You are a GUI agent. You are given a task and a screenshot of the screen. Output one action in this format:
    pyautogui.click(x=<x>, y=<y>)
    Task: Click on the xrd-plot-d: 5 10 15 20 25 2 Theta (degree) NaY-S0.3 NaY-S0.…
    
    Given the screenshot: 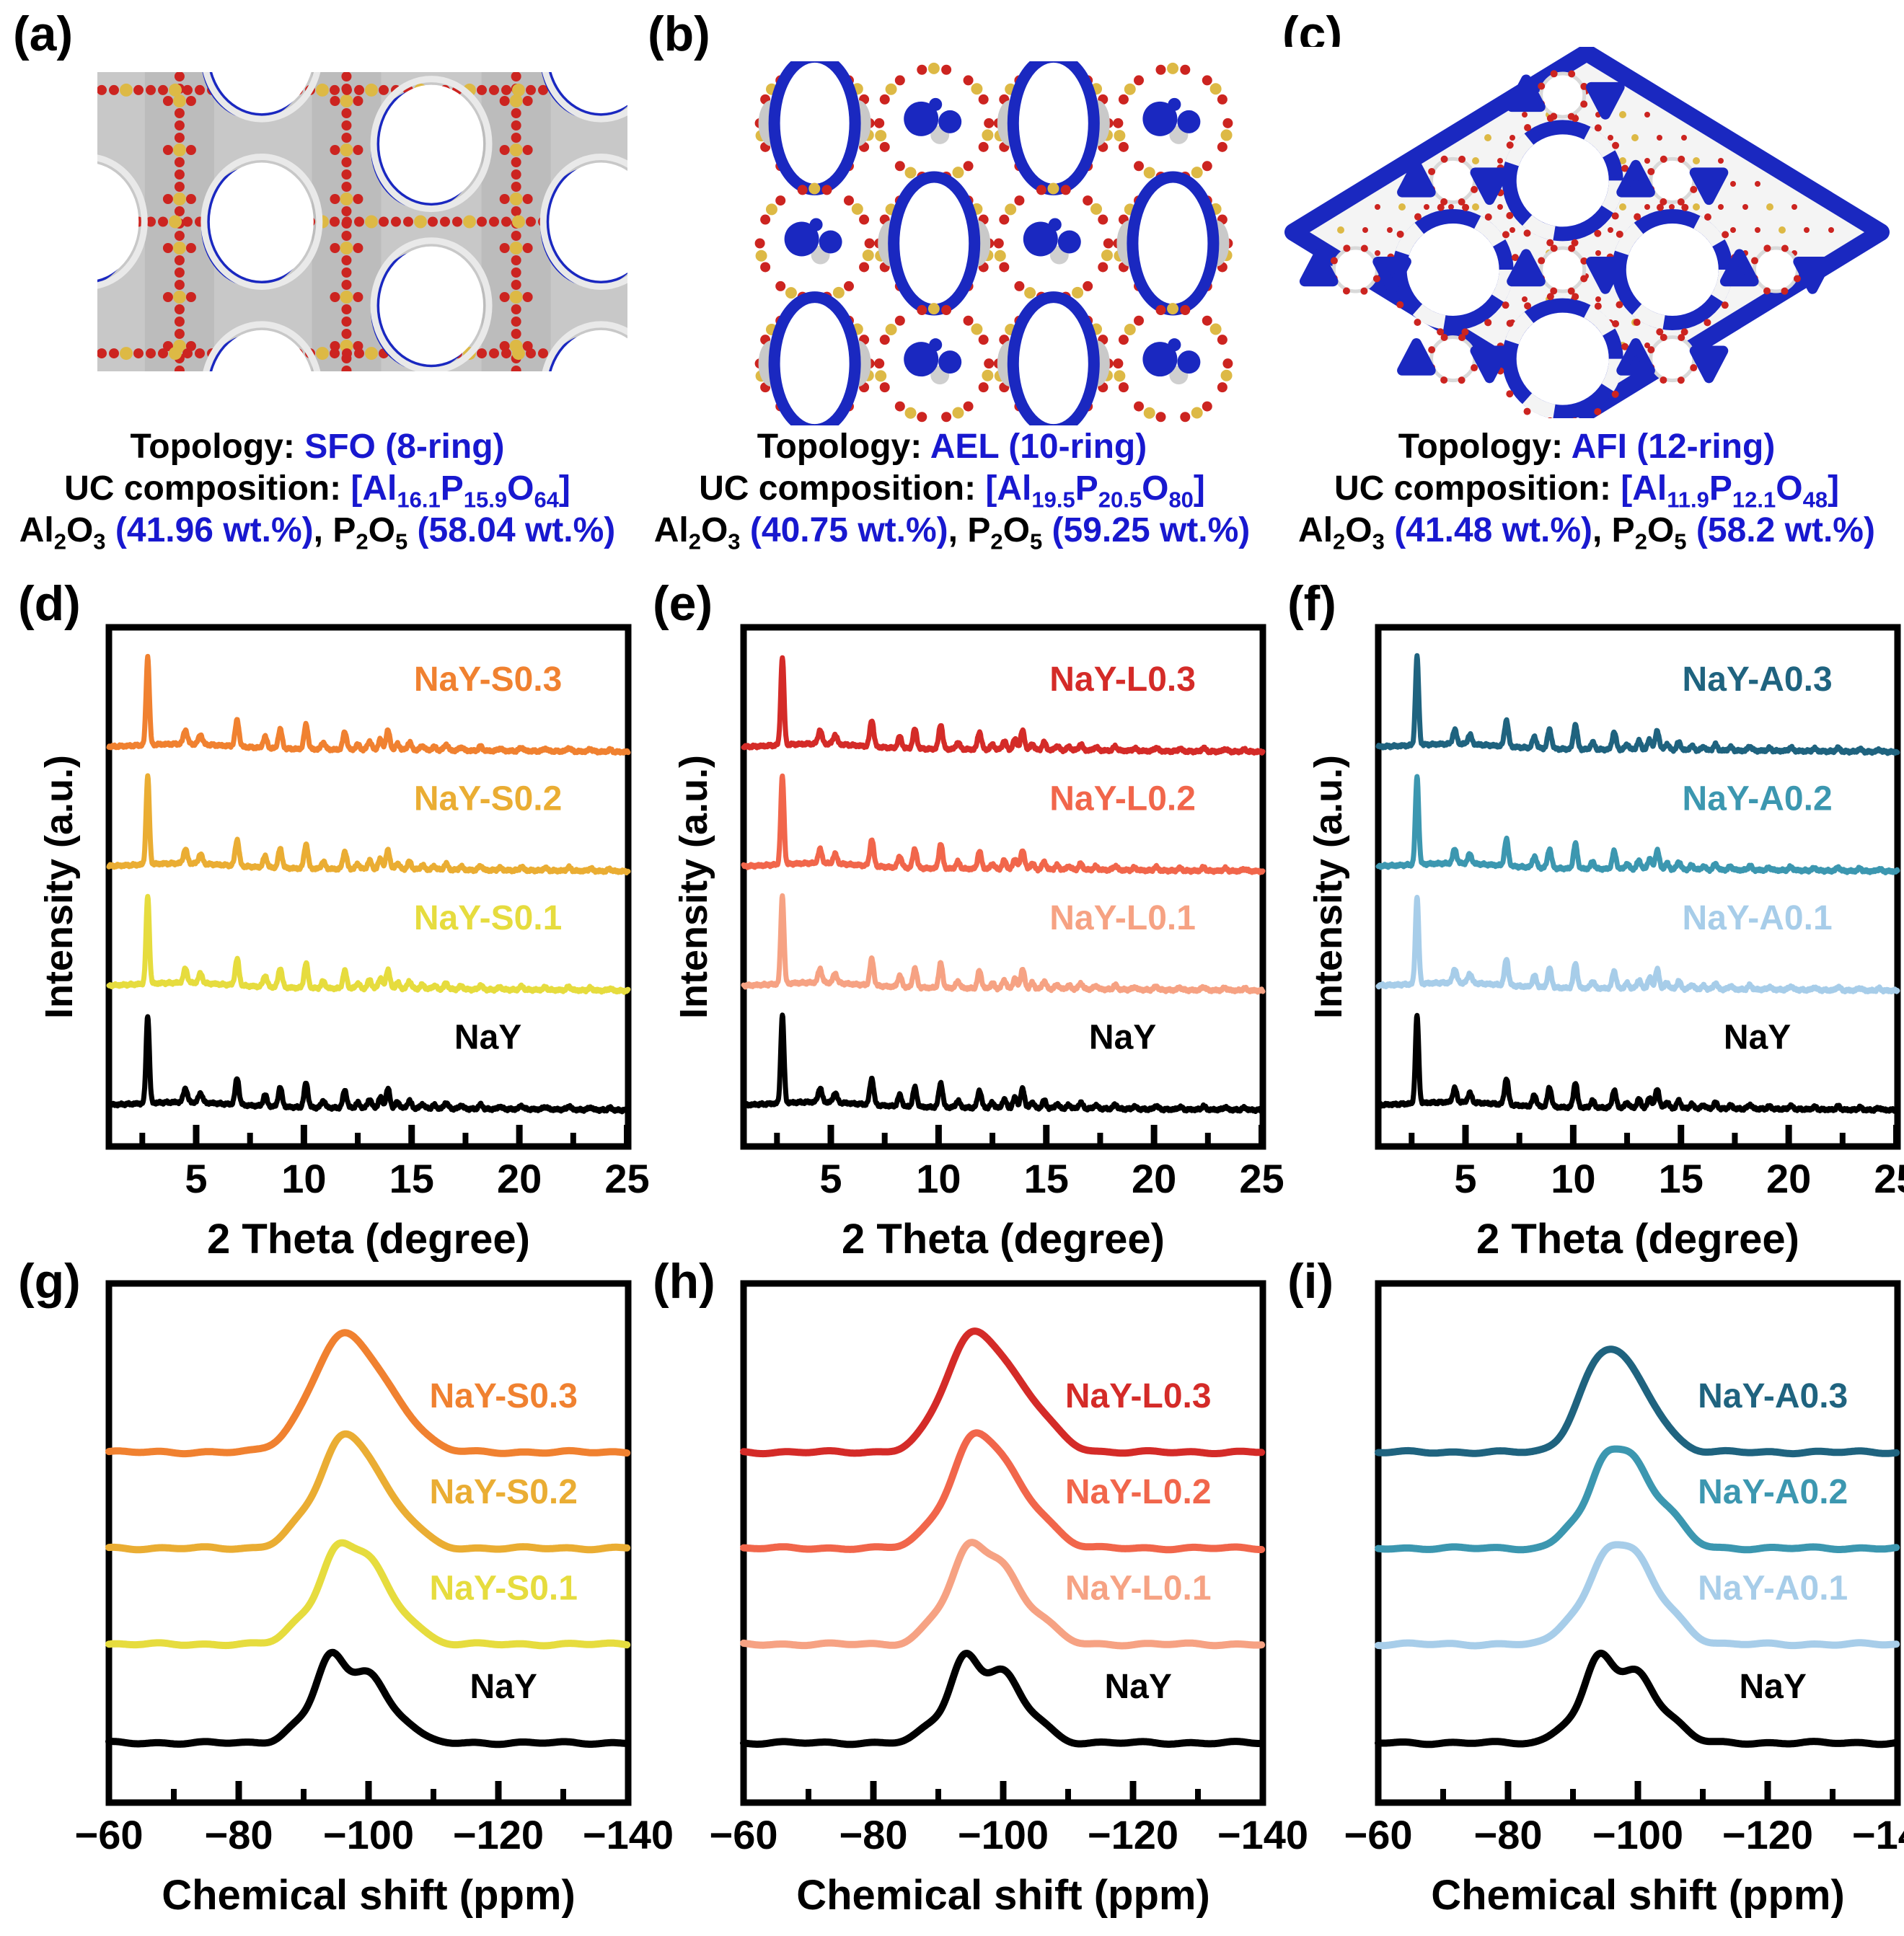 What is the action you would take?
    pyautogui.click(x=391, y=930)
    